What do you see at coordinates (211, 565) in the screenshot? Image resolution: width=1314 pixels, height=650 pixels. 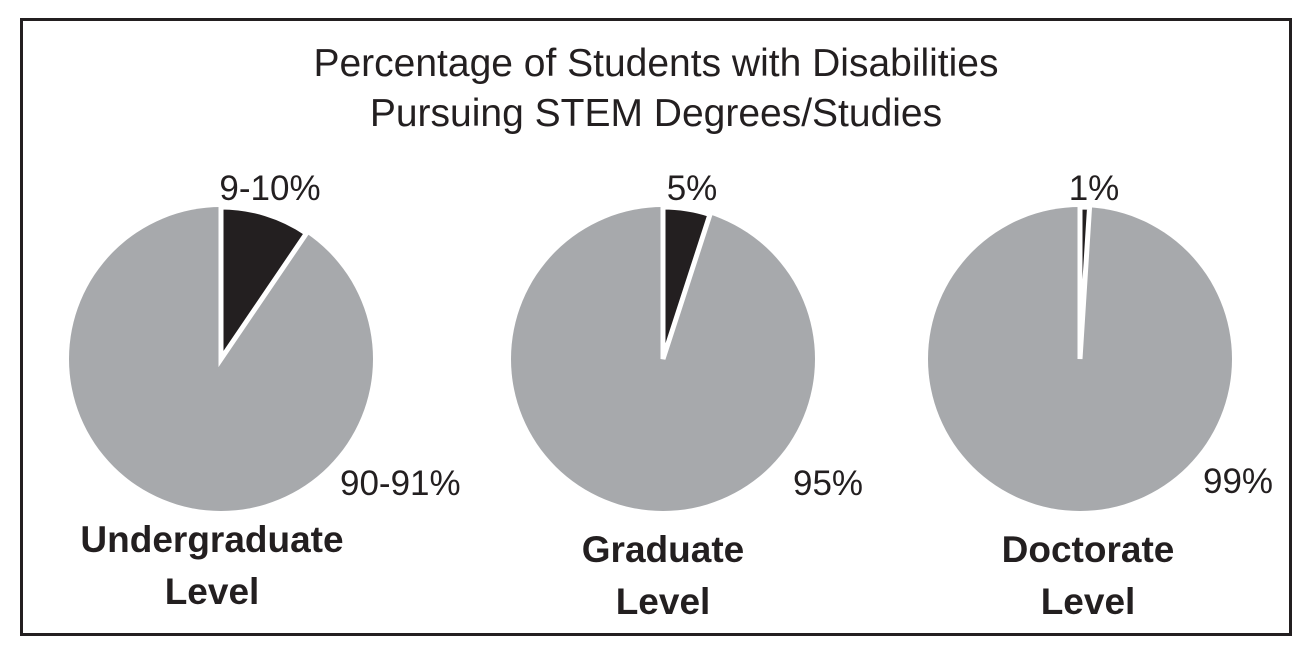 I see `category-label: Undergraduate Level` at bounding box center [211, 565].